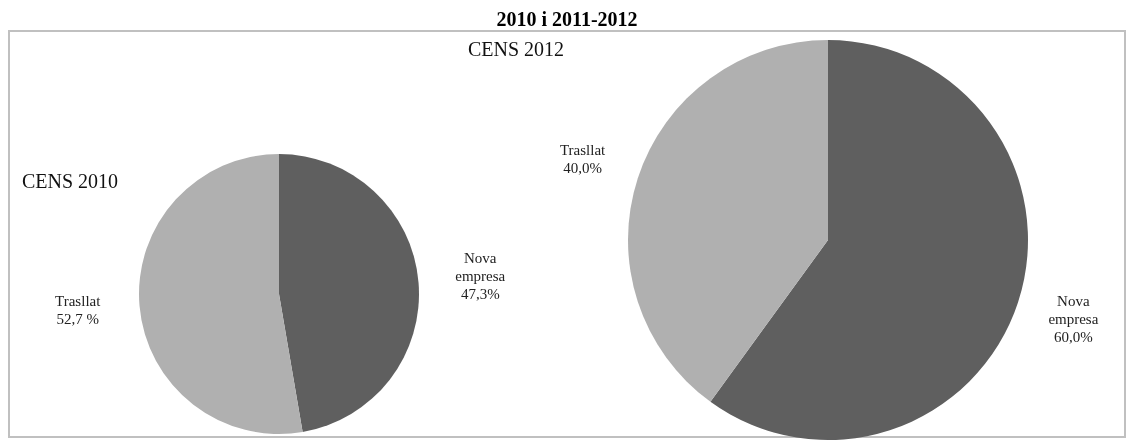 This screenshot has width=1134, height=441. Describe the element at coordinates (480, 293) in the screenshot. I see `data-label: 47,3%` at that location.